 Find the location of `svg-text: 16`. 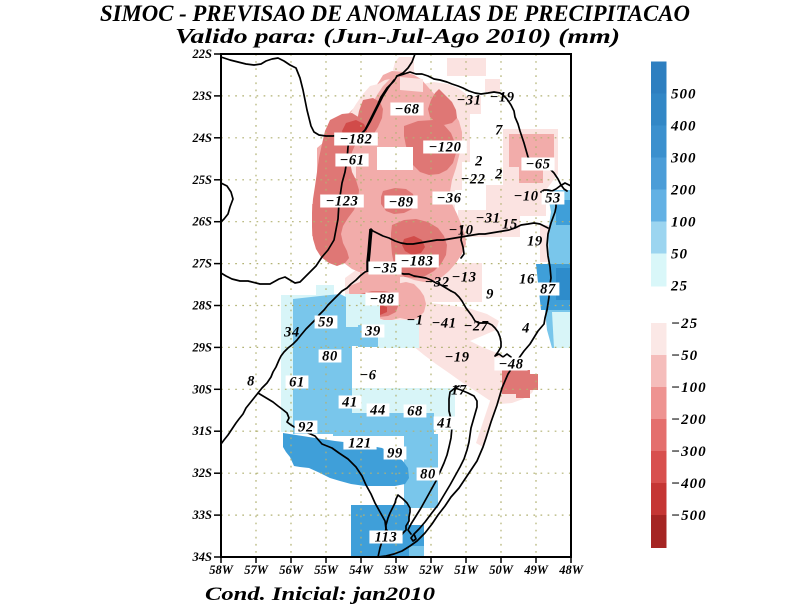

svg-text: 16 is located at coordinates (527, 280).